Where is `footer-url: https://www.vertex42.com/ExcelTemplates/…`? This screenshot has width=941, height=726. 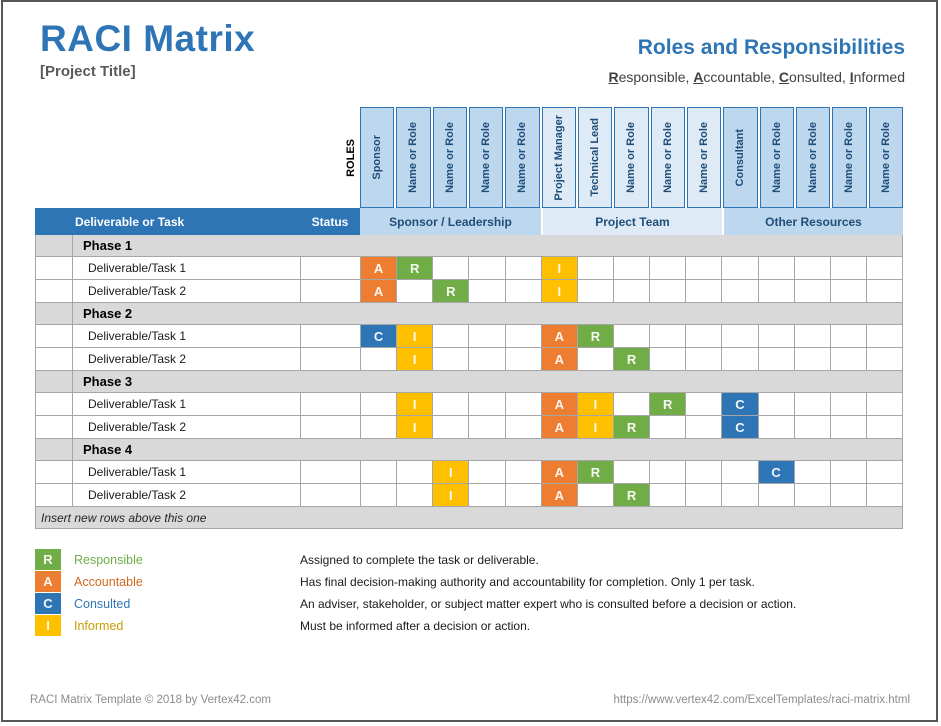
footer-url: https://www.vertex42.com/ExcelTemplates/… is located at coordinates (761, 700).